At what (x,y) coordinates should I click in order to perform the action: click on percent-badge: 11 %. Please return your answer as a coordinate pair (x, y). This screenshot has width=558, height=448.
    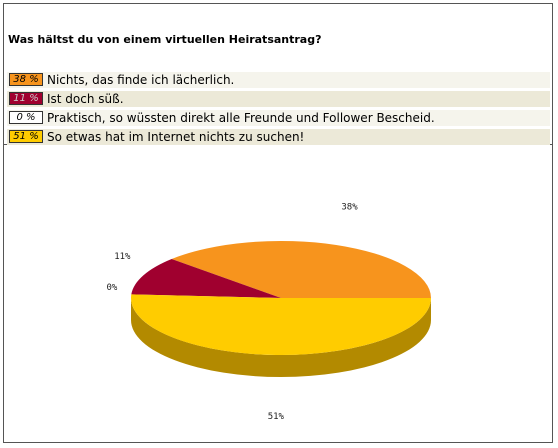
    Looking at the image, I should click on (26, 98).